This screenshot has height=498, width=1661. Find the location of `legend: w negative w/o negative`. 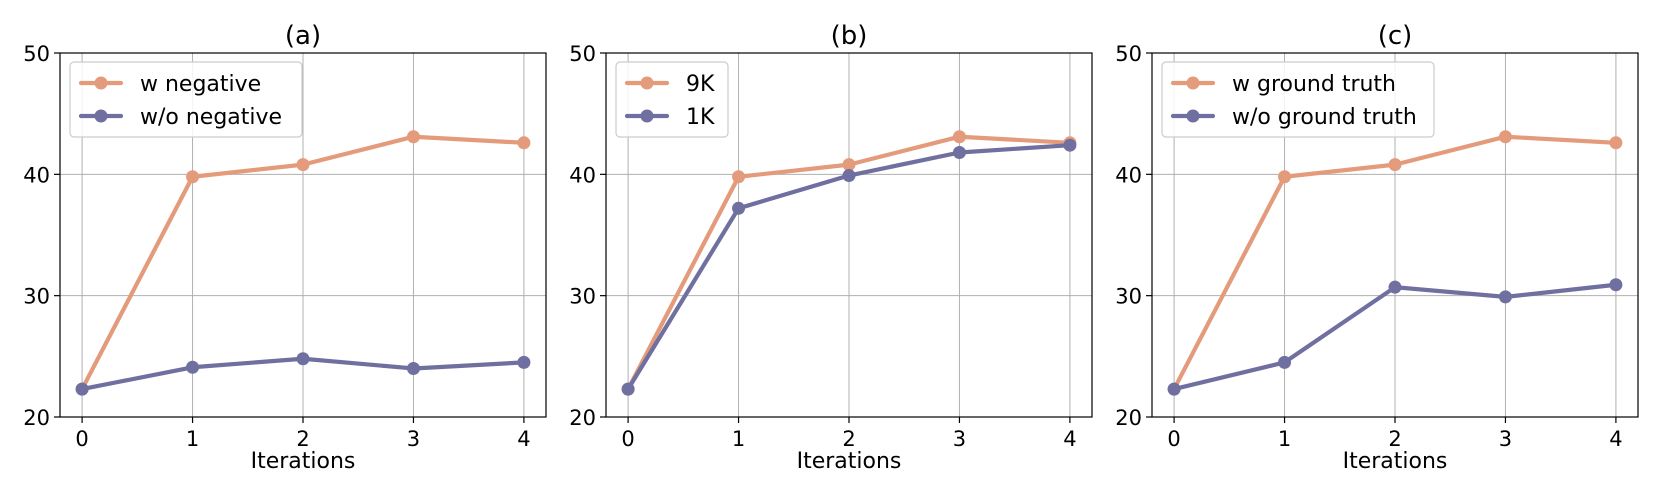

legend: w negative w/o negative is located at coordinates (186, 99).